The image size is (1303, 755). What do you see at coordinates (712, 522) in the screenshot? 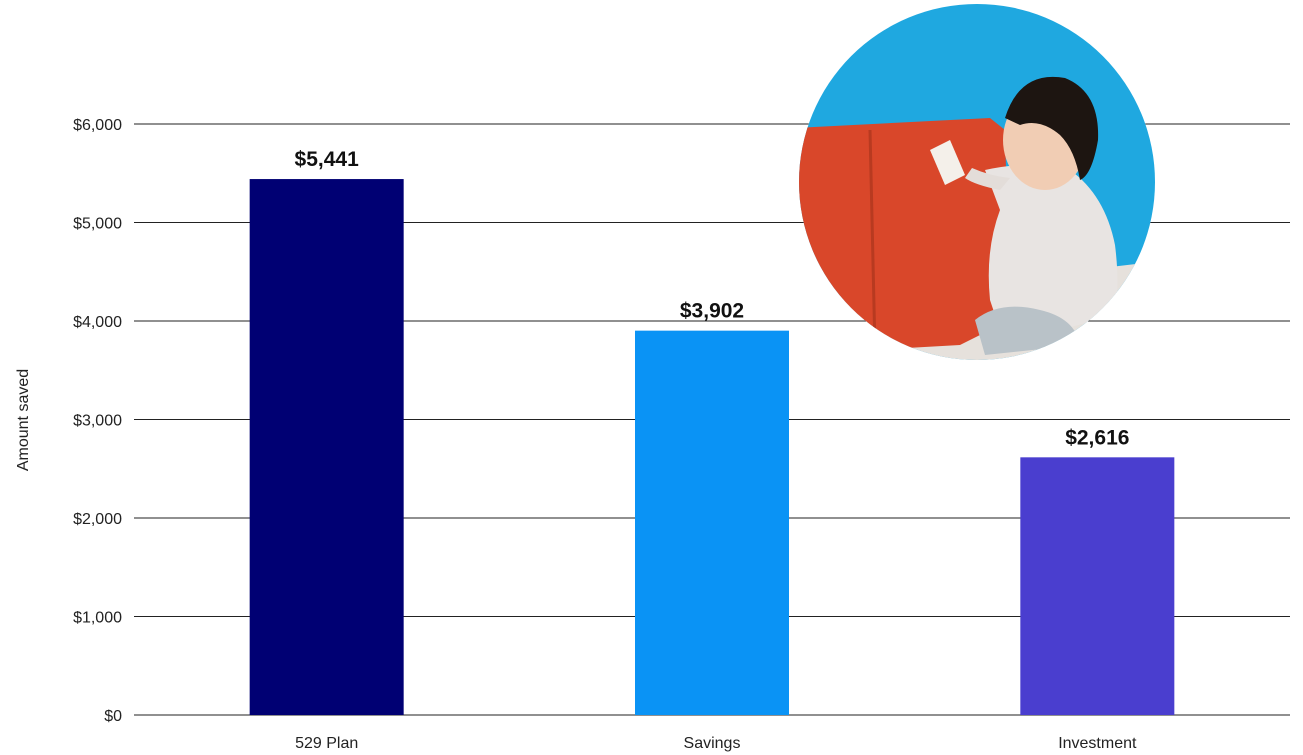
I see `bar-savings` at bounding box center [712, 522].